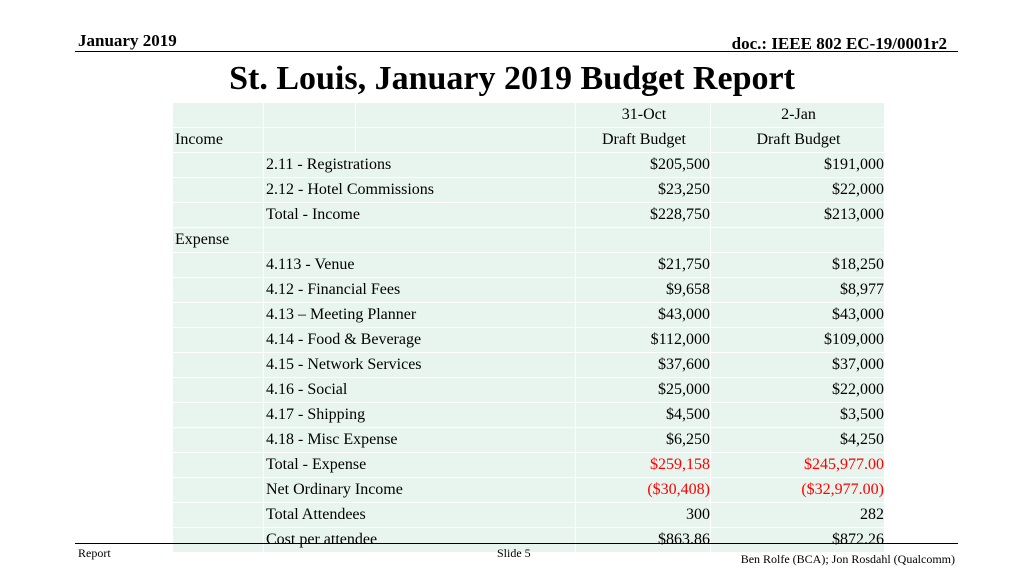  Describe the element at coordinates (419, 390) in the screenshot. I see `row-label: 4.16 - Social` at that location.